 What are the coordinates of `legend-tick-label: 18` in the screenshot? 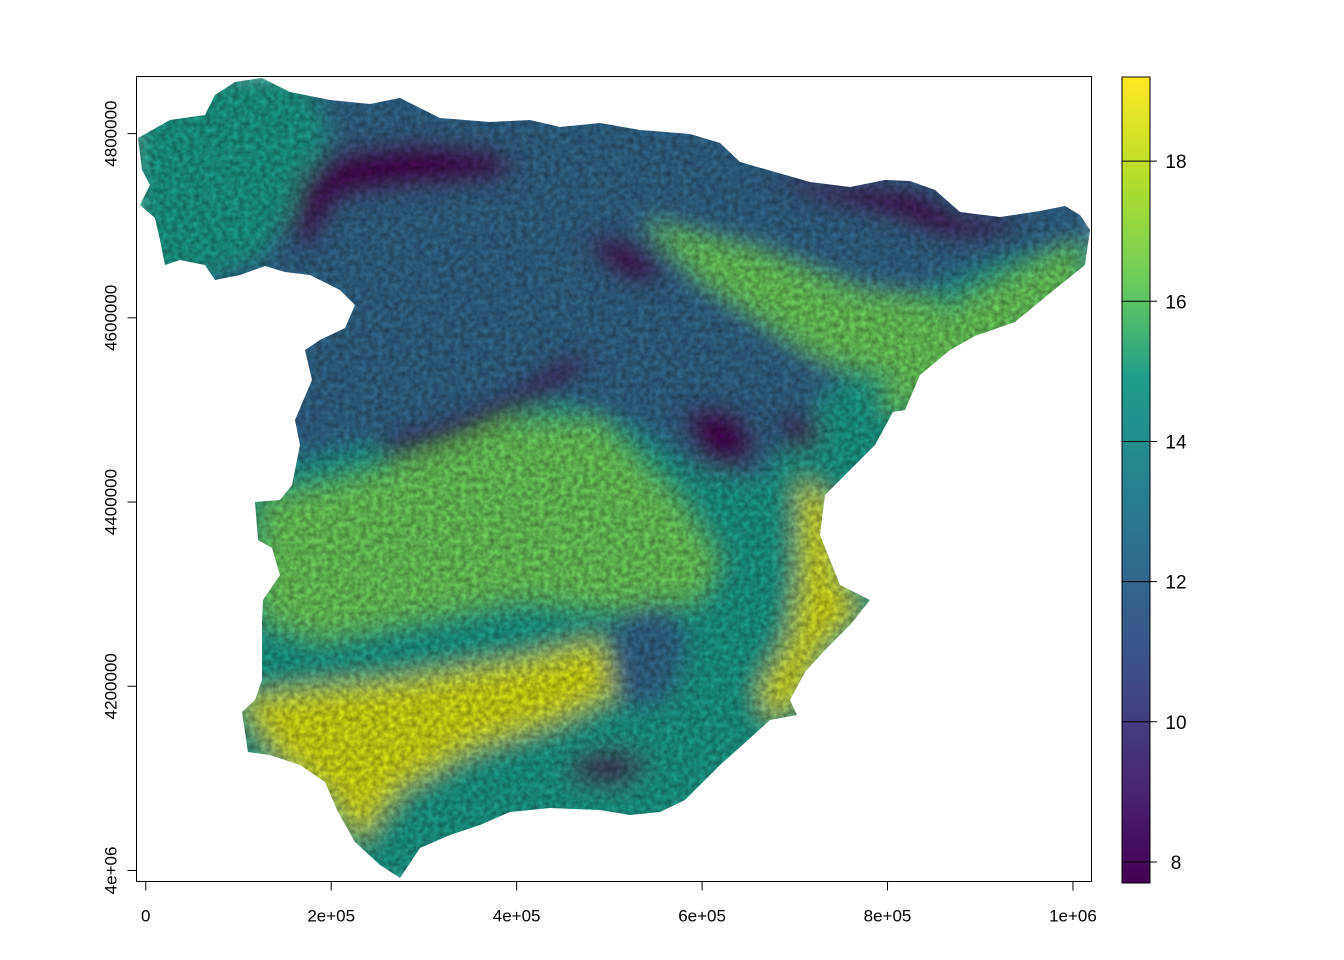 It's located at (1175, 162).